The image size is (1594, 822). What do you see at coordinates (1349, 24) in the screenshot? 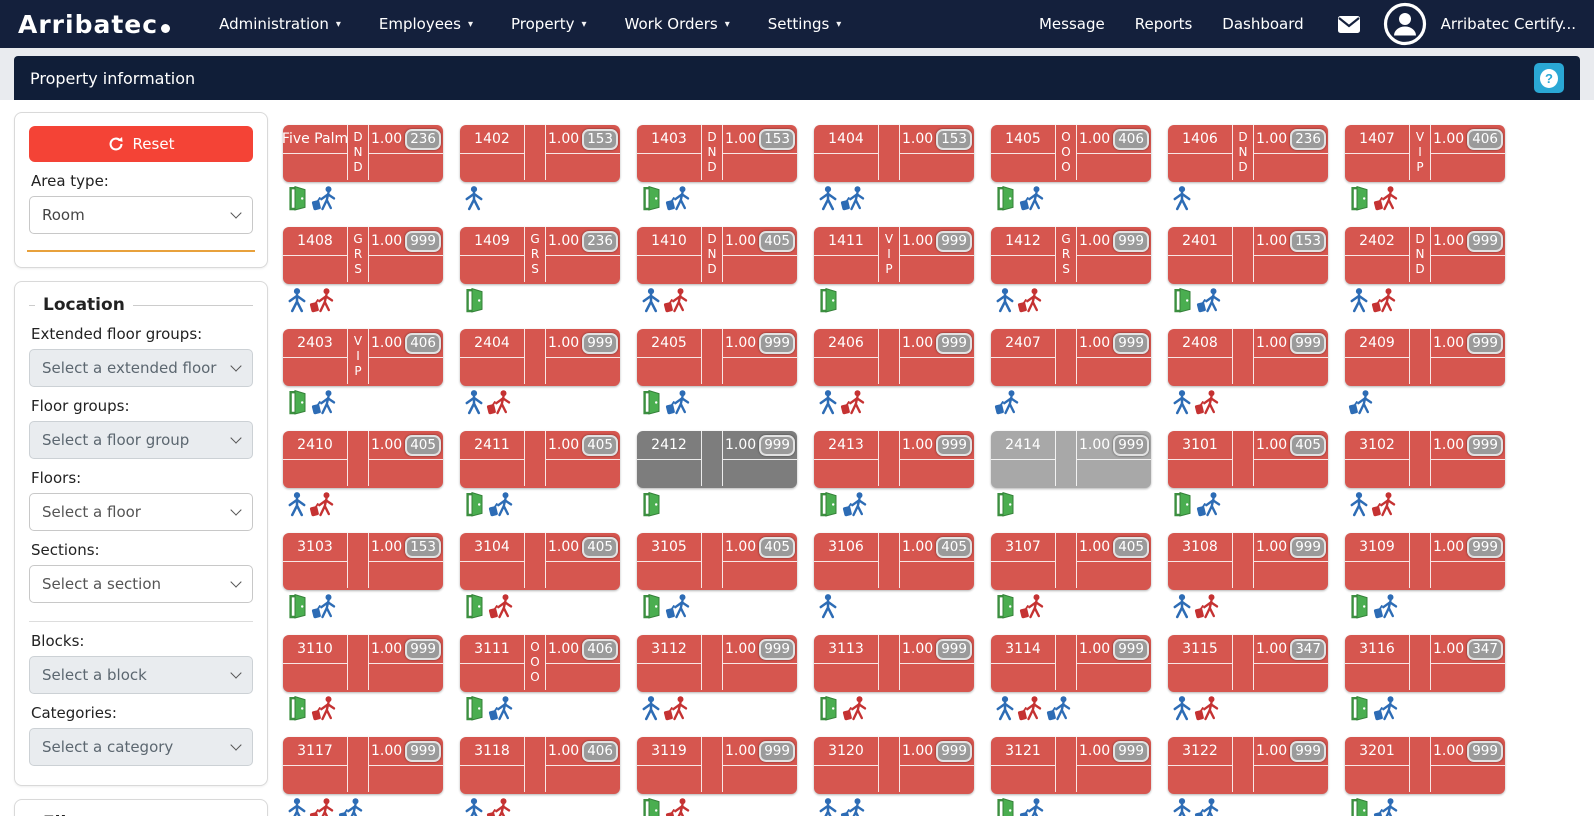
I see `mail-icon` at bounding box center [1349, 24].